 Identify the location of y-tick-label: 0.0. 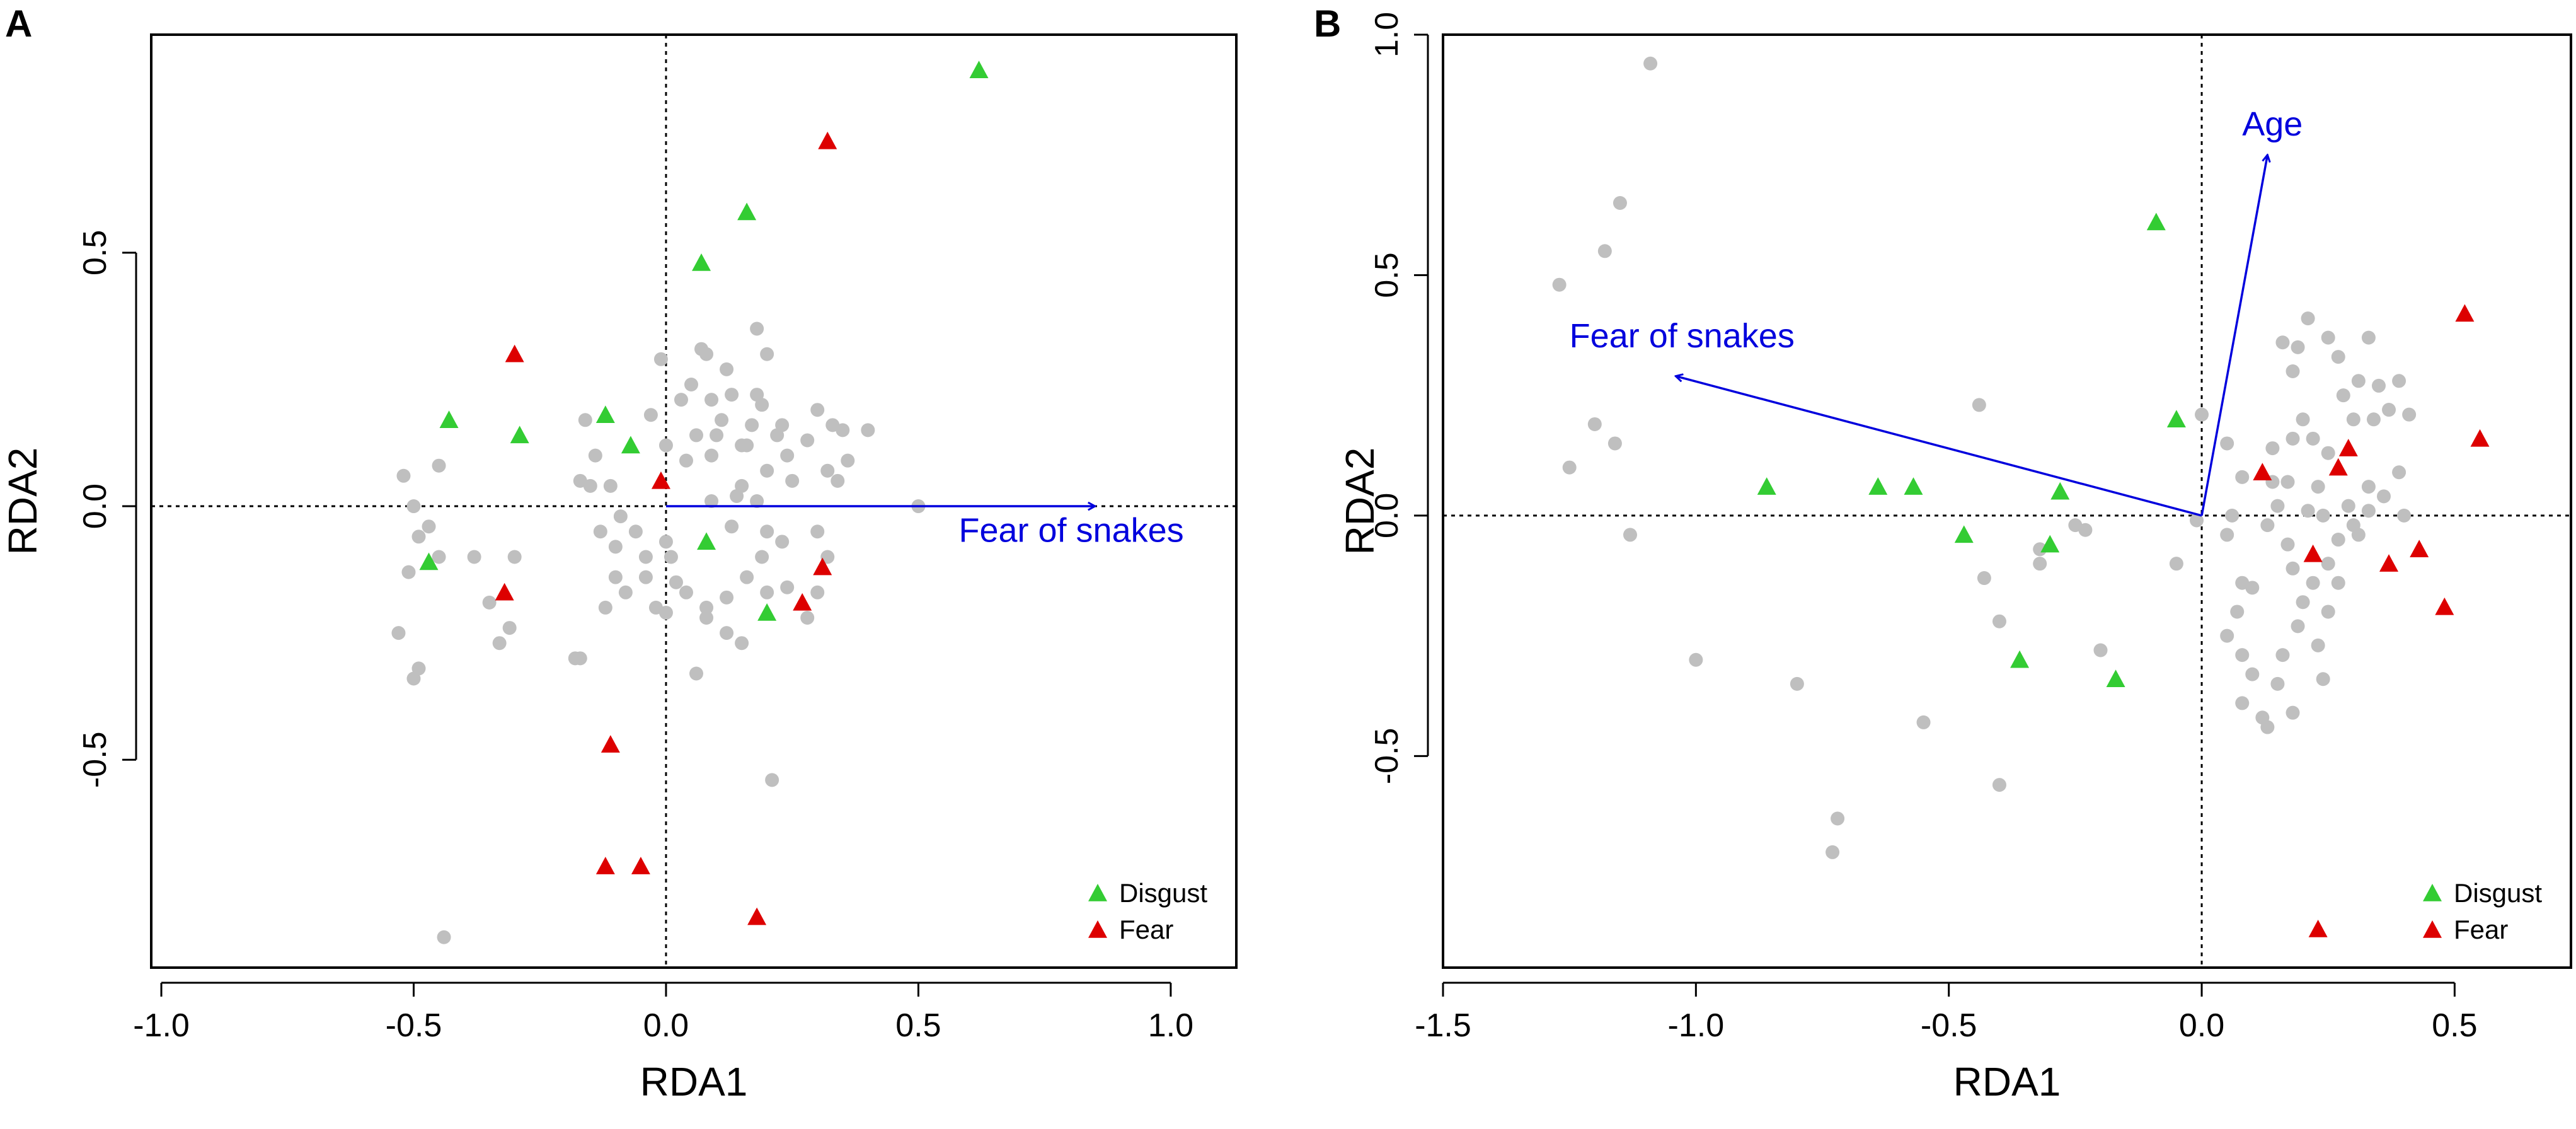
(95, 506).